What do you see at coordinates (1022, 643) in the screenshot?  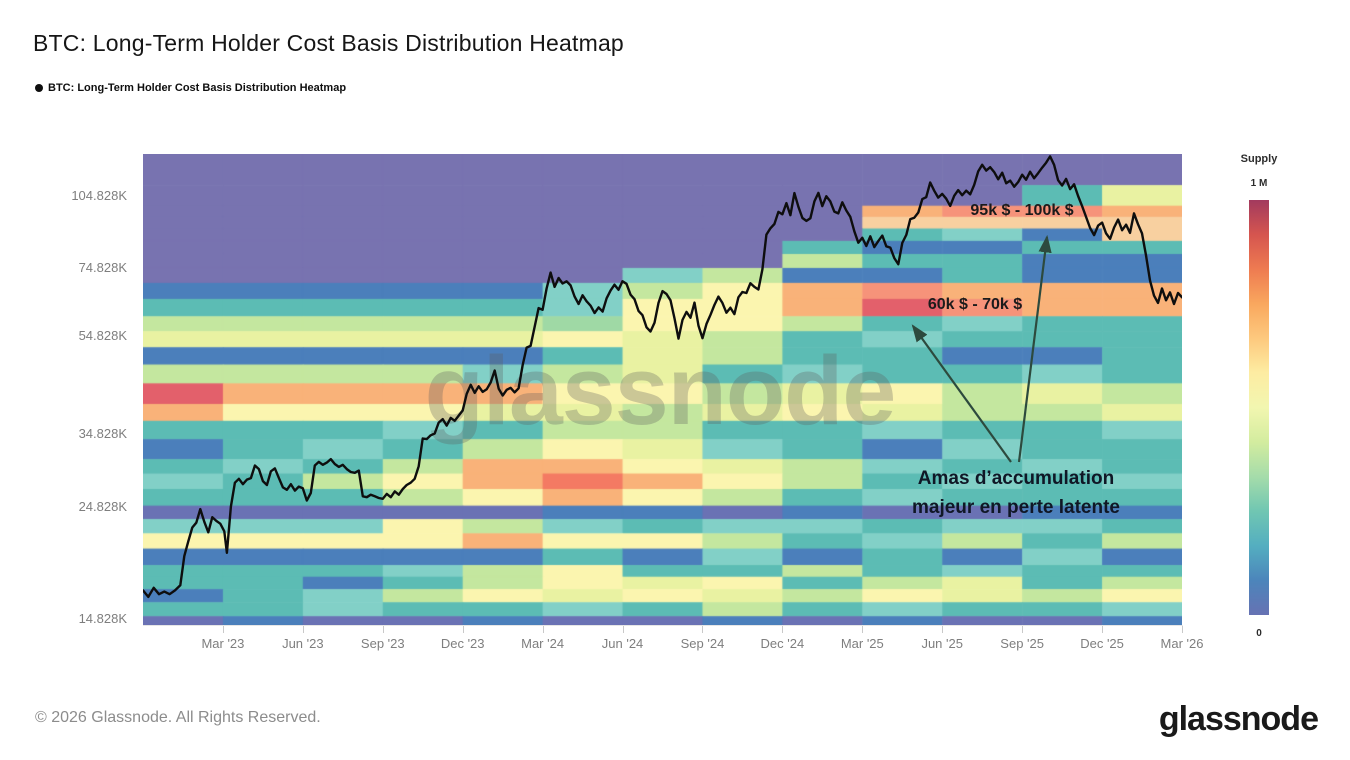 I see `x-axis-tick-label: Sep '25` at bounding box center [1022, 643].